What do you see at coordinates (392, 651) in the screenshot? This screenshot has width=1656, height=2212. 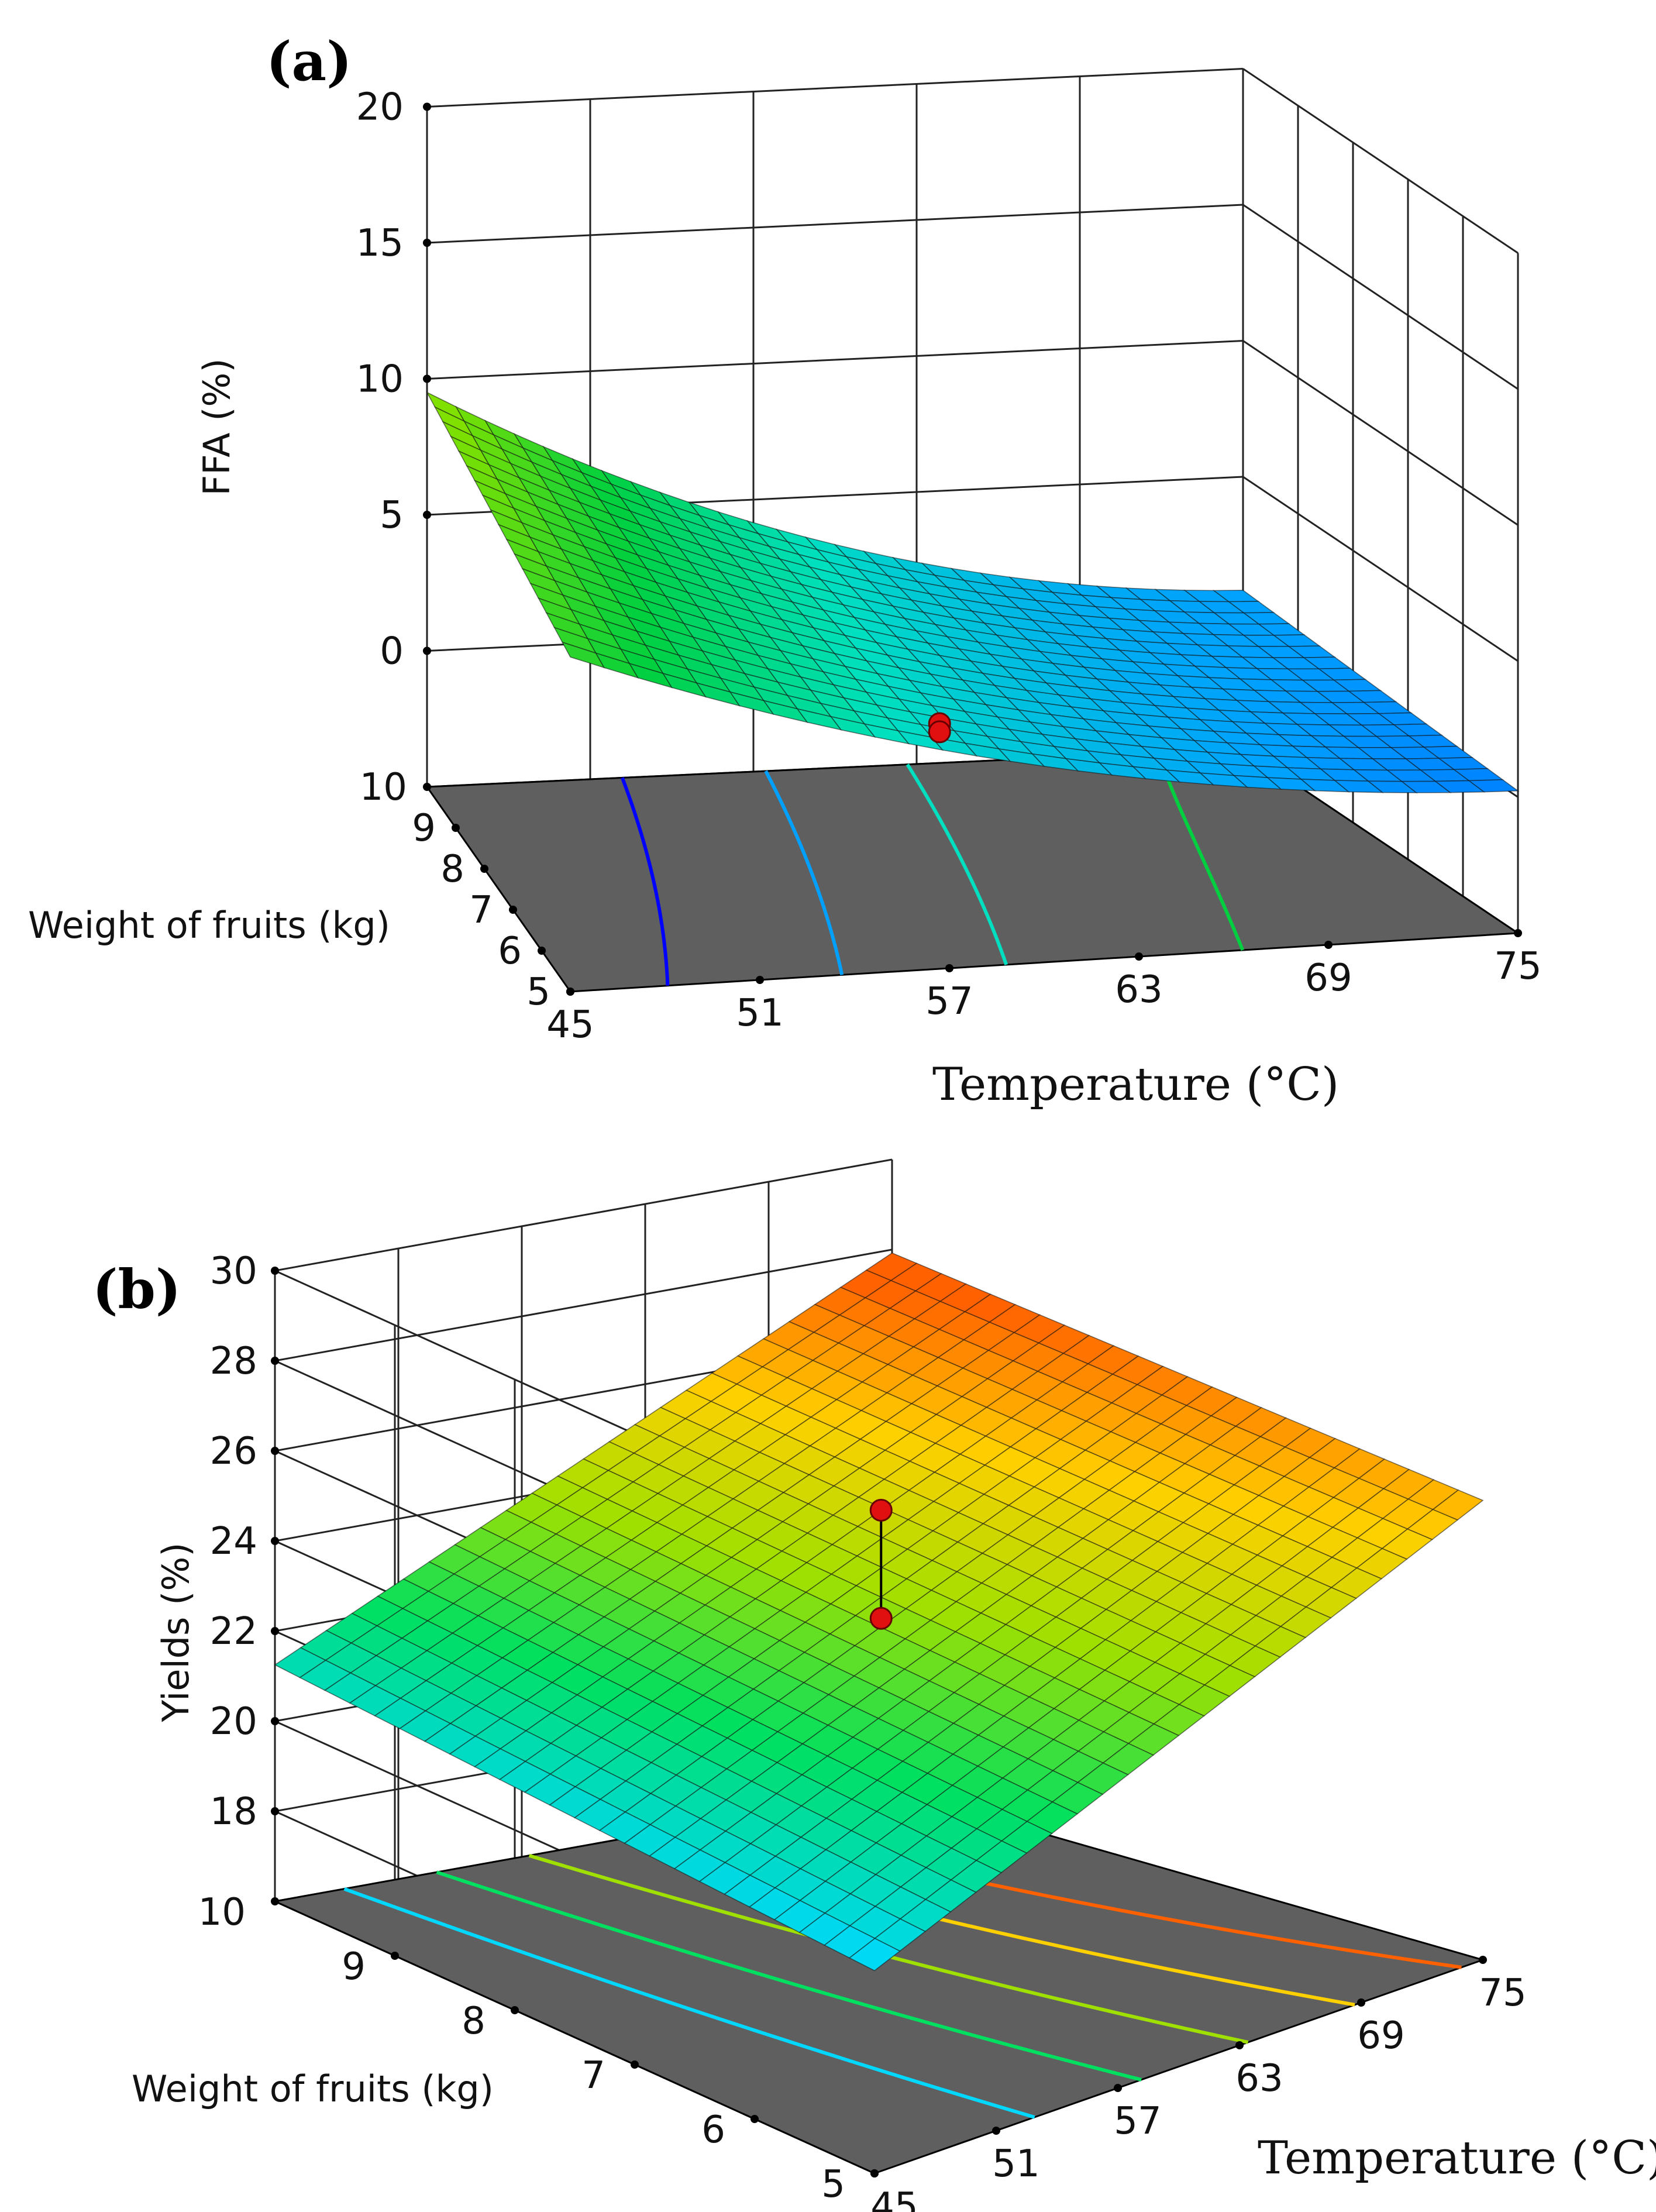 I see `z-tick-label: 0` at bounding box center [392, 651].